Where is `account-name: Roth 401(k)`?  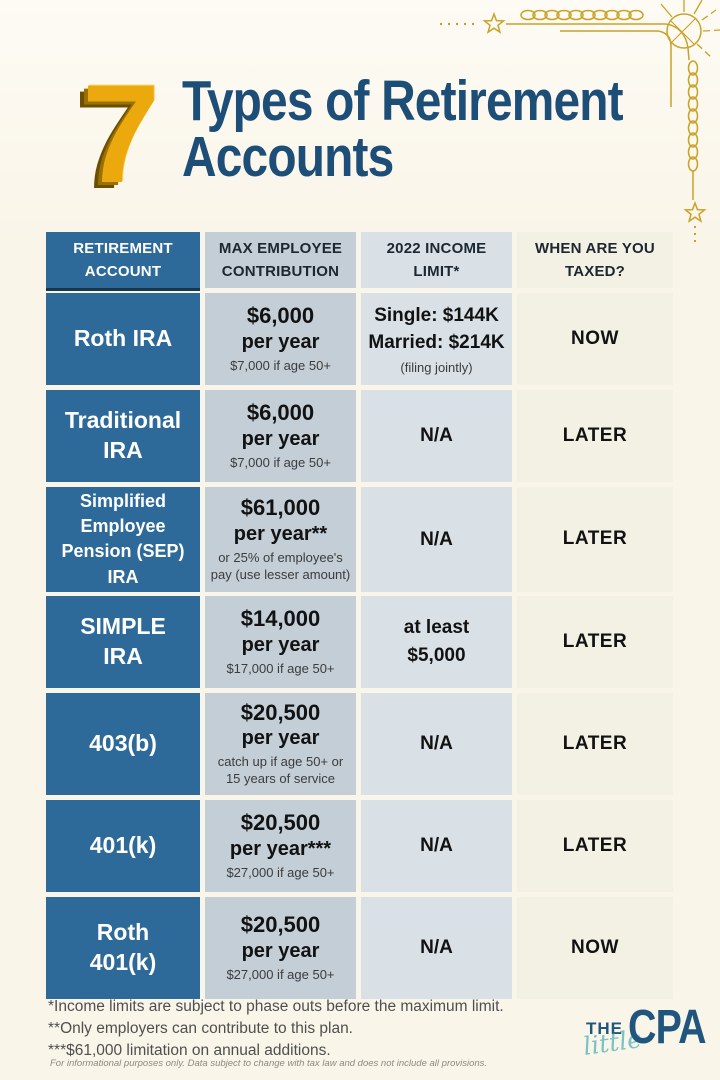 account-name: Roth 401(k) is located at coordinates (123, 948).